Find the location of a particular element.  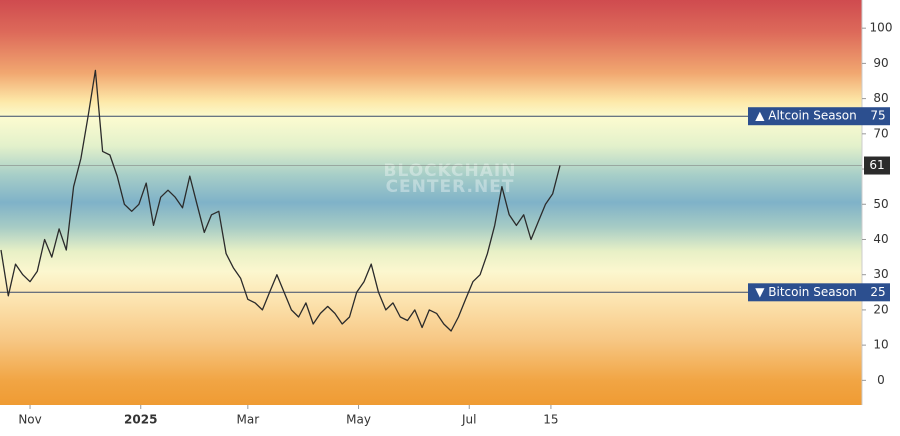

y-tick-label: 100 is located at coordinates (881, 28).